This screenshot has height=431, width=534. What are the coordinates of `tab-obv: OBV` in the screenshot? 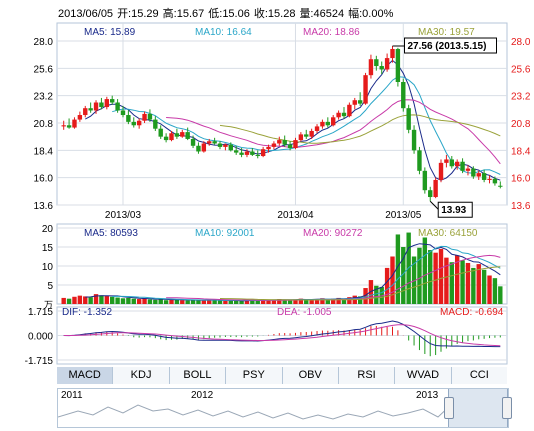 It's located at (310, 375).